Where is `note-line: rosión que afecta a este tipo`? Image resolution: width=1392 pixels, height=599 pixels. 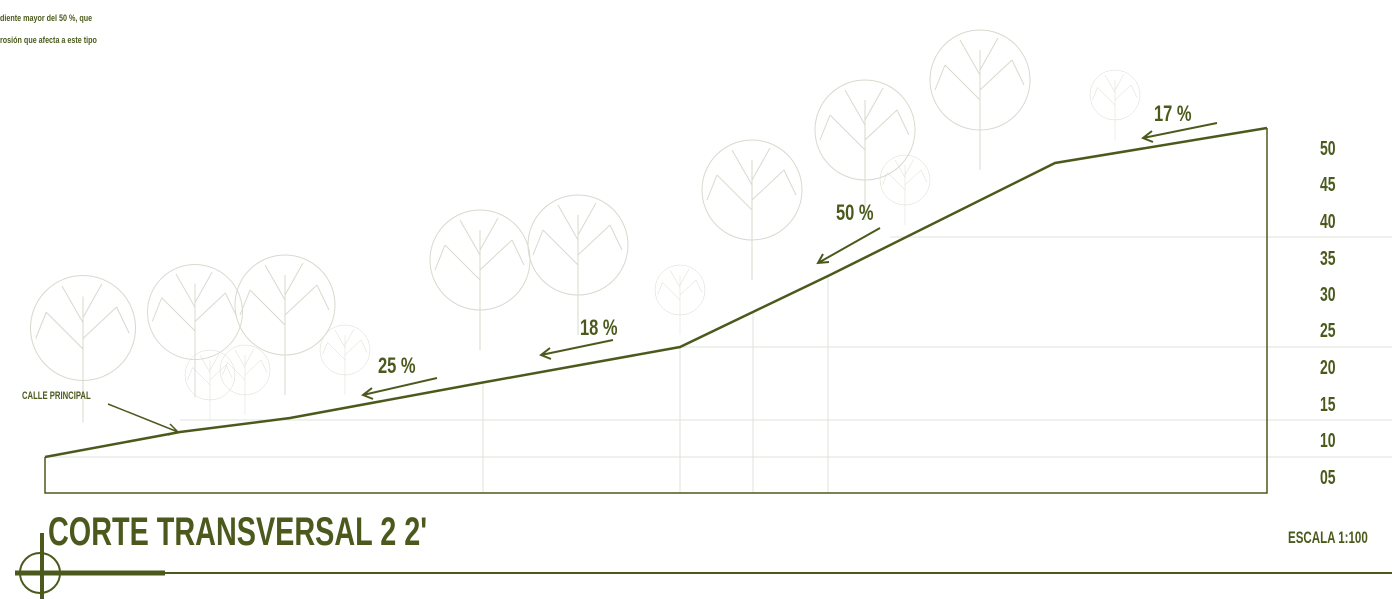 note-line: rosión que afecta a este tipo is located at coordinates (48, 40).